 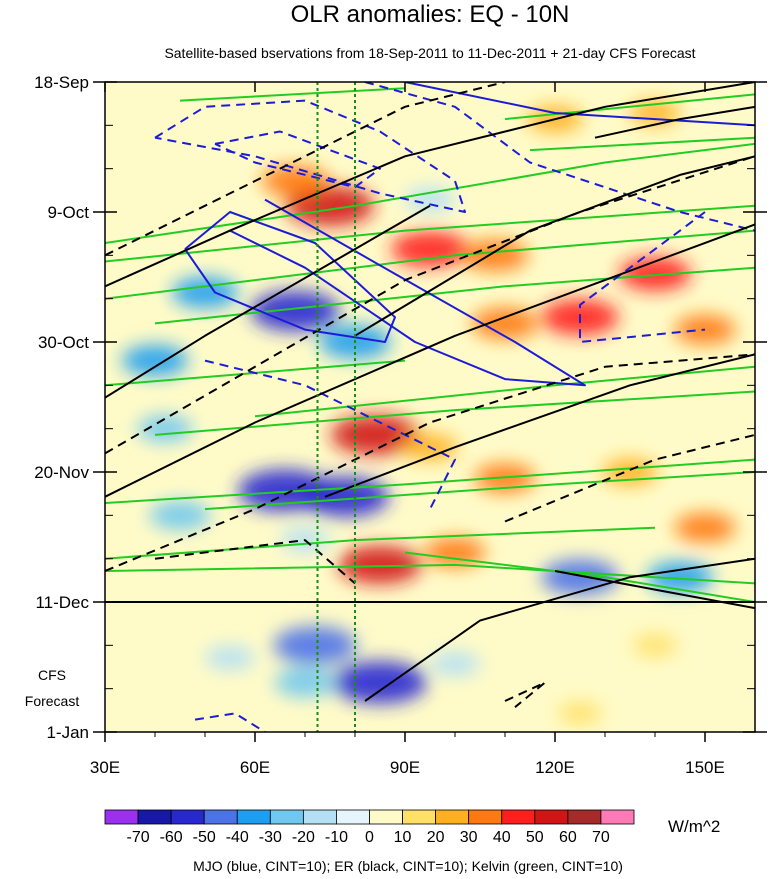 I want to click on colorbar-label-2: -50, so click(x=204, y=837).